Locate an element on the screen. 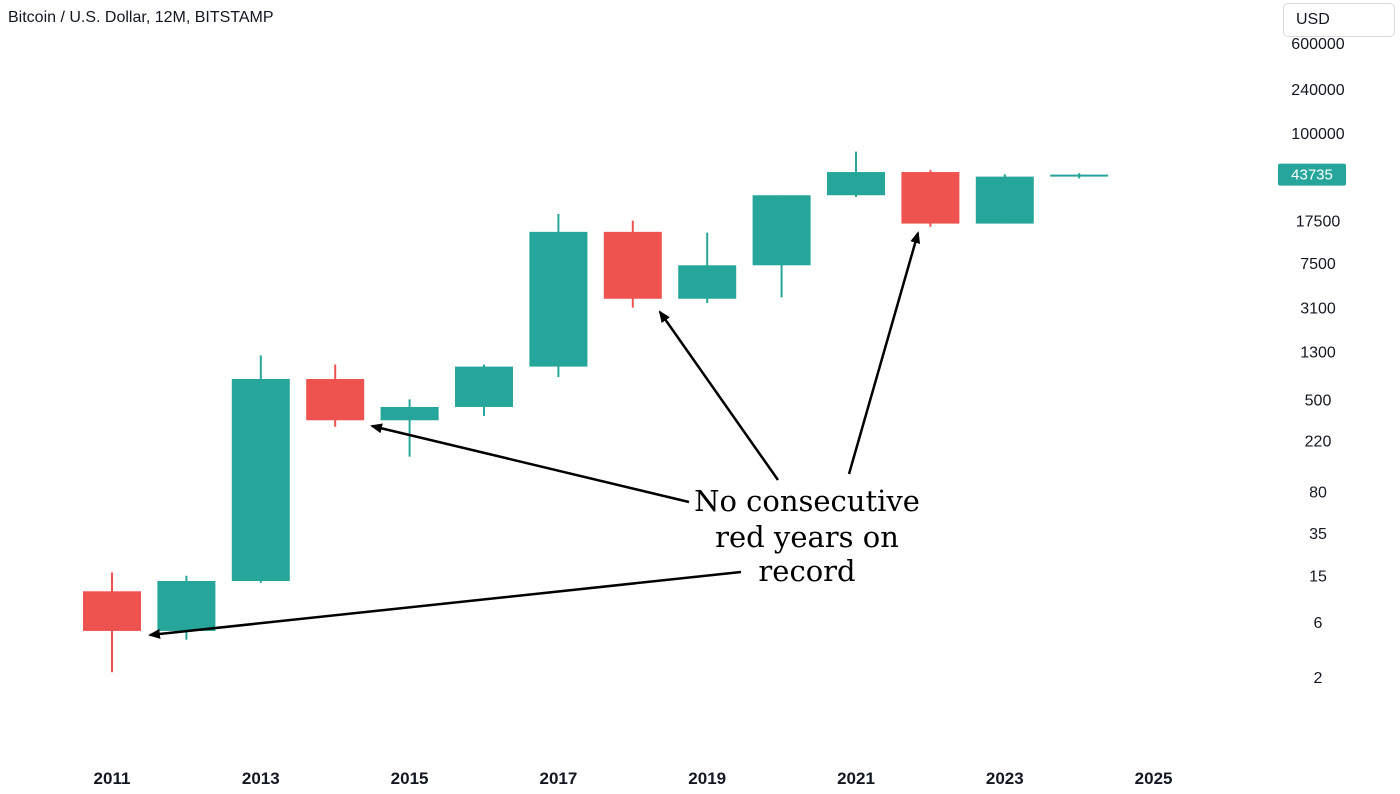 The width and height of the screenshot is (1400, 794). candle-2019 is located at coordinates (707, 268).